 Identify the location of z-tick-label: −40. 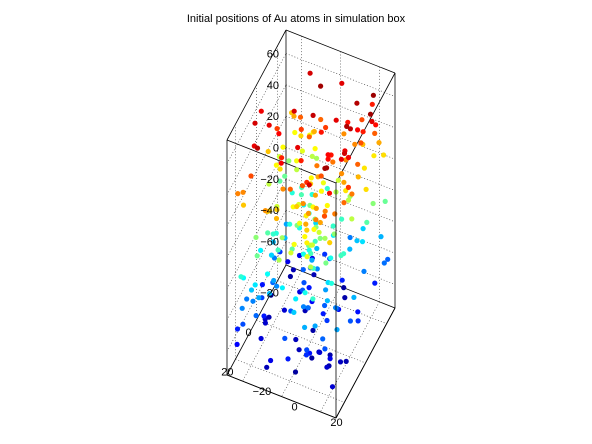
(269, 211).